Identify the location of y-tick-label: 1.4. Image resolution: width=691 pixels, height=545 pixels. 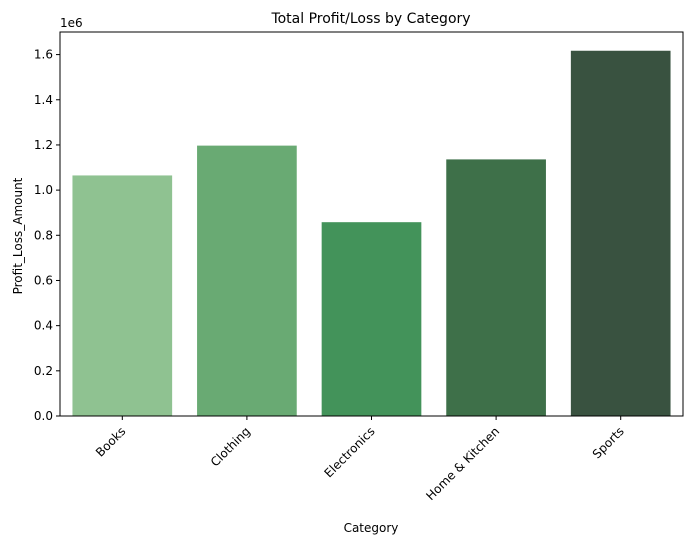
(43, 100).